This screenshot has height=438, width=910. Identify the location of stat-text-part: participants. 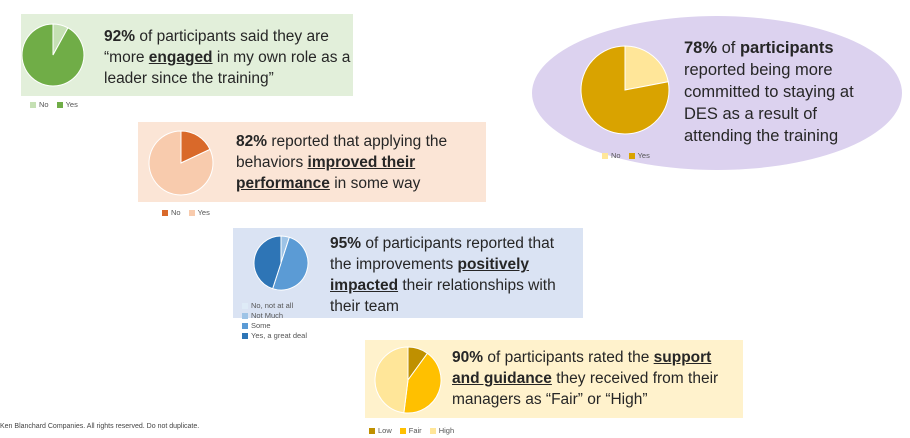
(786, 48).